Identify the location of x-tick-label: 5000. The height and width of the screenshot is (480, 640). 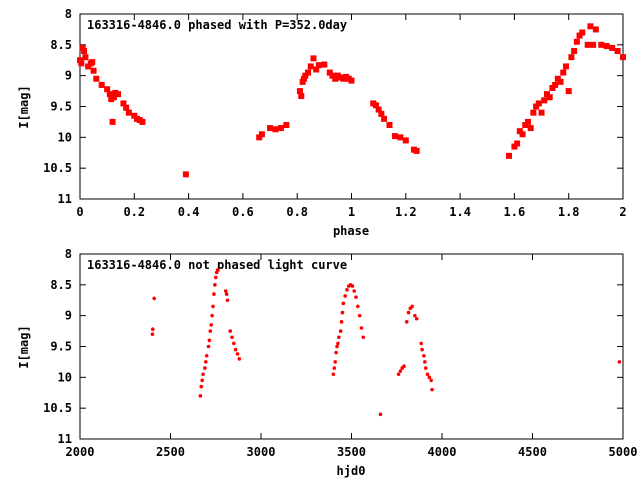
(623, 452).